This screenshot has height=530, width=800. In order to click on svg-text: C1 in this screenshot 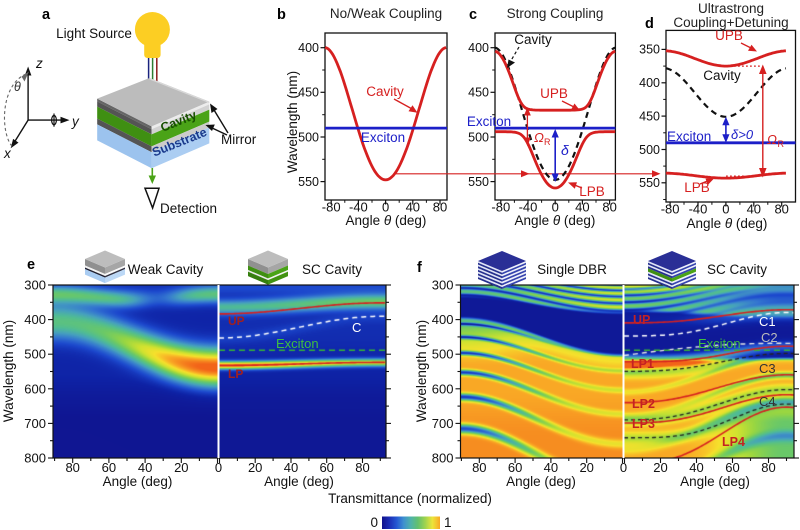, I will do `click(767, 321)`.